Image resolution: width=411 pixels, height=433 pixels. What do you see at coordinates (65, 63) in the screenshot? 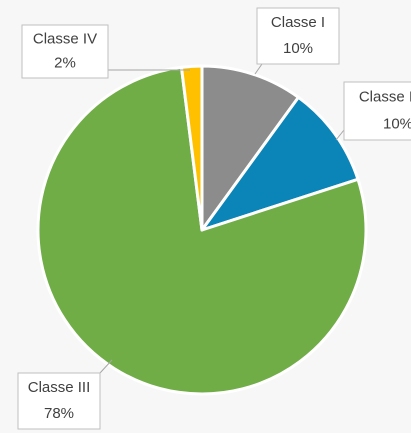
I see `value-label: 2%` at bounding box center [65, 63].